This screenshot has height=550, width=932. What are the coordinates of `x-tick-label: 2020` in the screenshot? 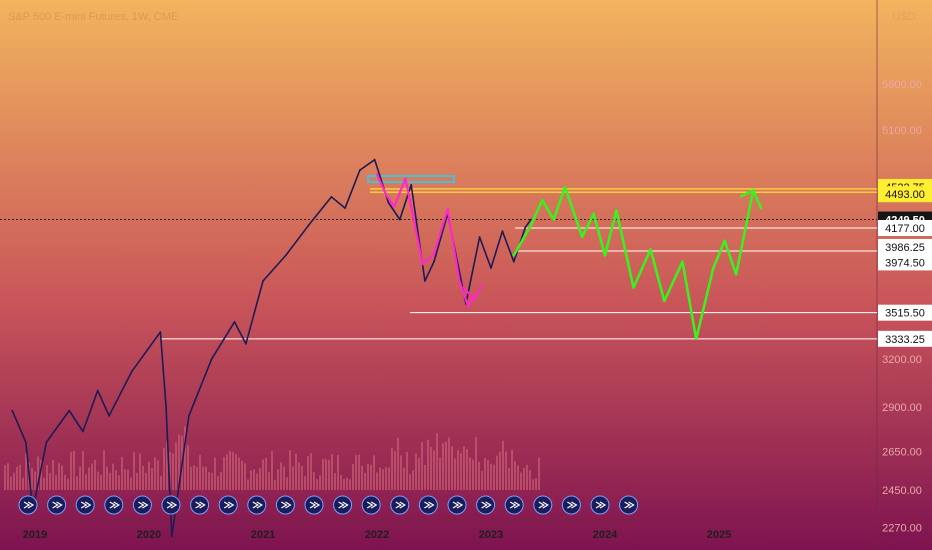 It's located at (149, 535).